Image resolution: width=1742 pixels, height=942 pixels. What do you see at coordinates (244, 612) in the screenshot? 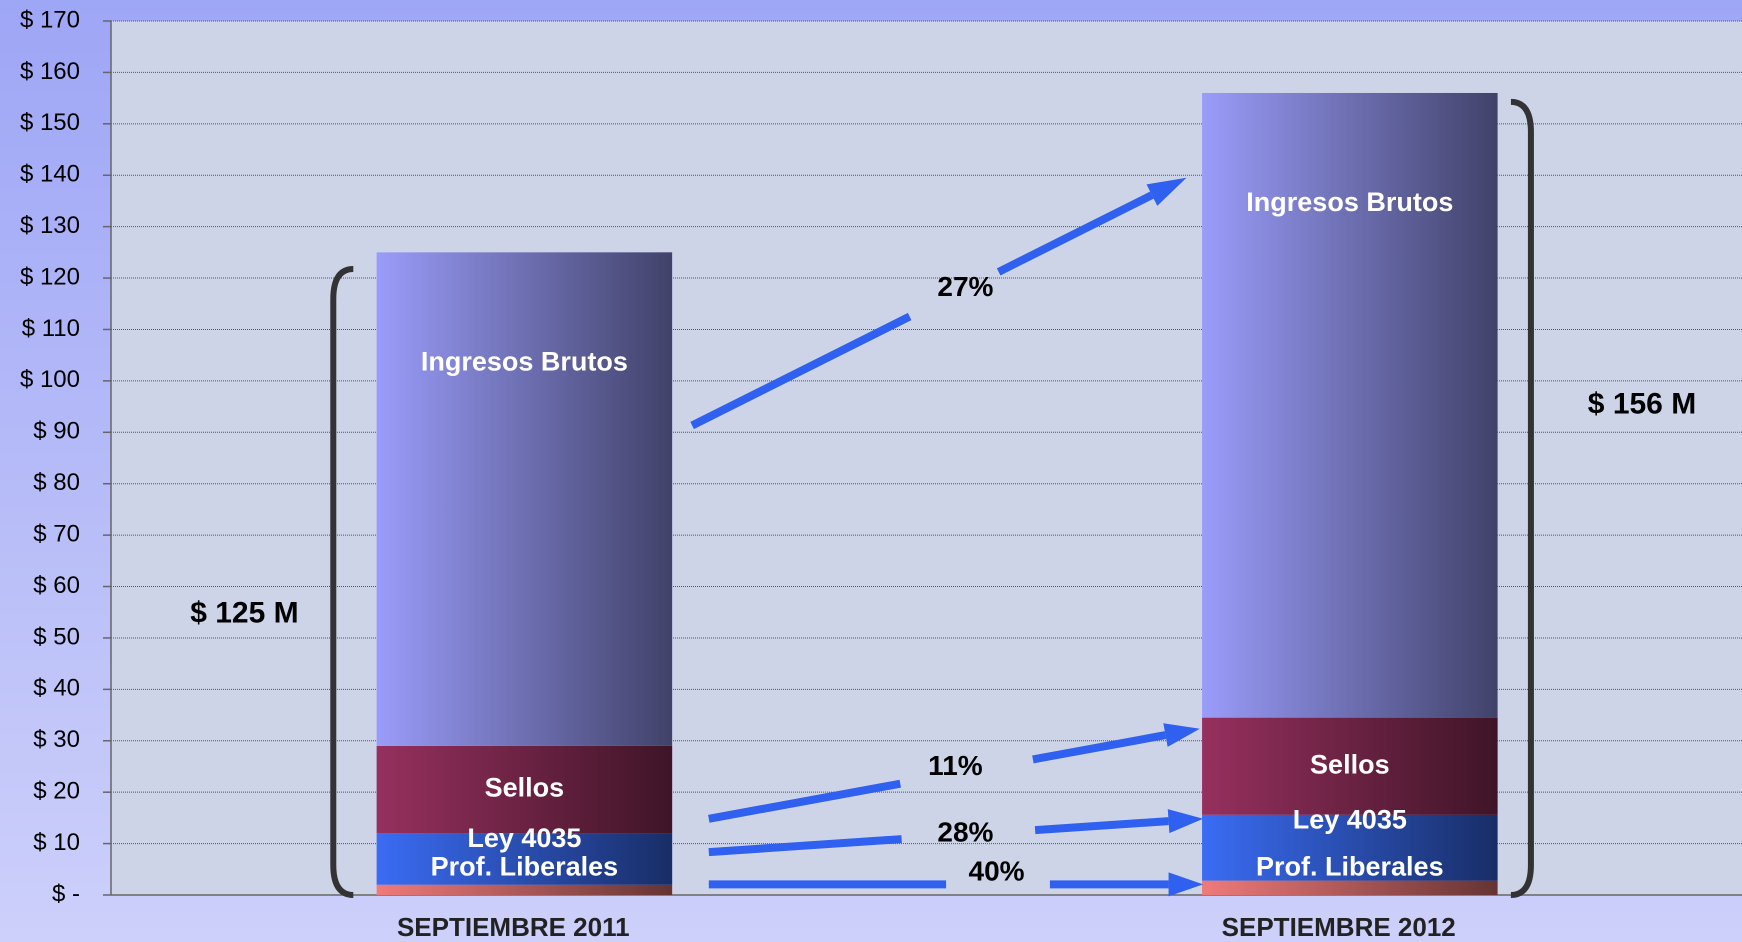
I see `total-label: $ 125 M` at bounding box center [244, 612].